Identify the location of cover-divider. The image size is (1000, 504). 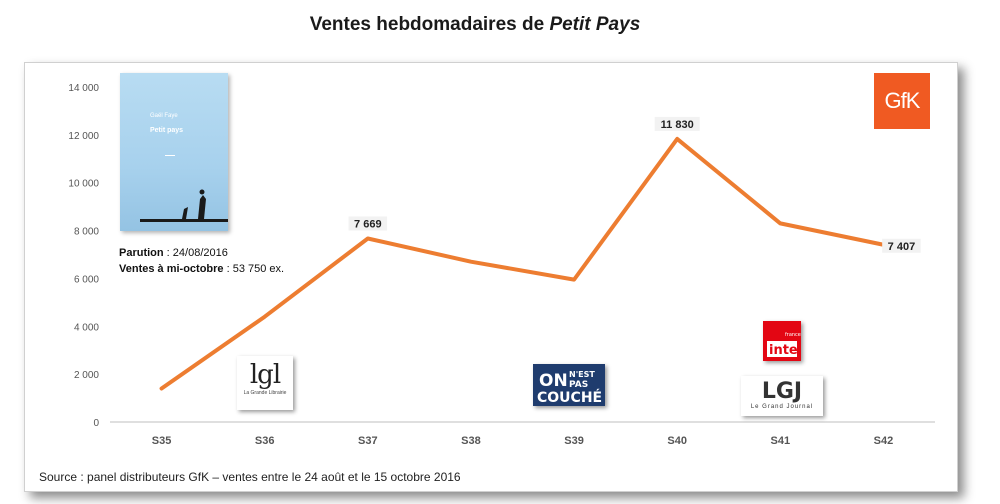
(170, 155).